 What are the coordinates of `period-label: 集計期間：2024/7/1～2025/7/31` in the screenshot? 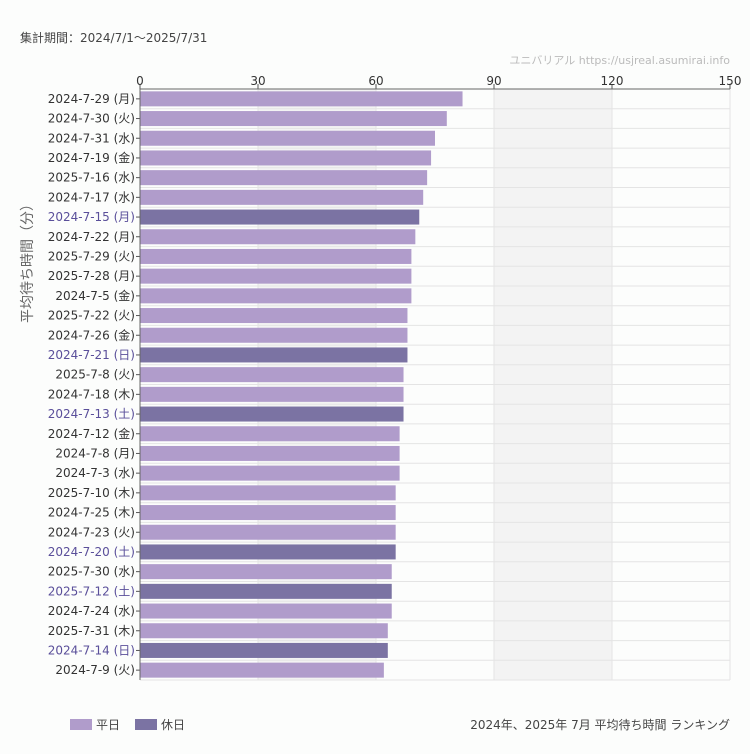 It's located at (113, 37).